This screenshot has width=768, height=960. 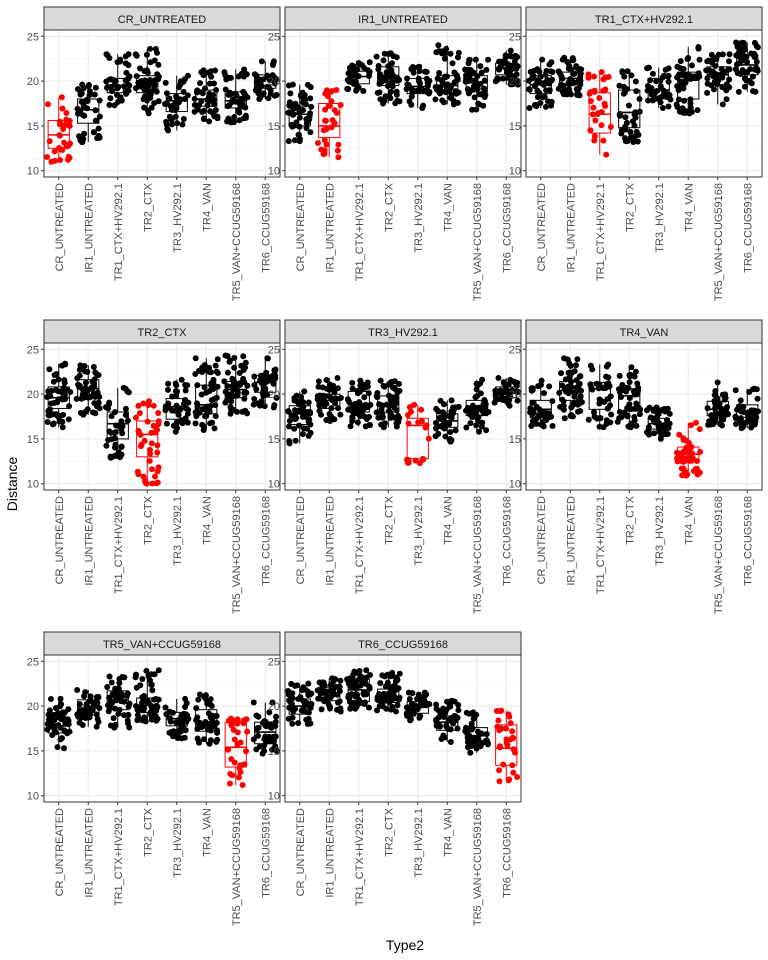 I want to click on x-tick-label: TR3_HV292.1, so click(x=178, y=218).